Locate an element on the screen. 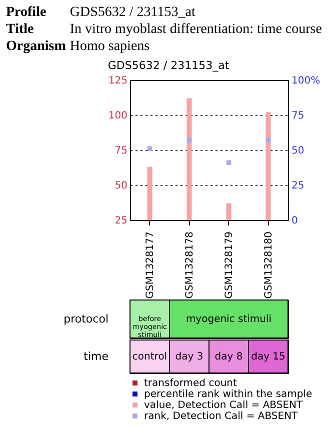  text: In vitro myoblast differentiation: time course is located at coordinates (196, 29).